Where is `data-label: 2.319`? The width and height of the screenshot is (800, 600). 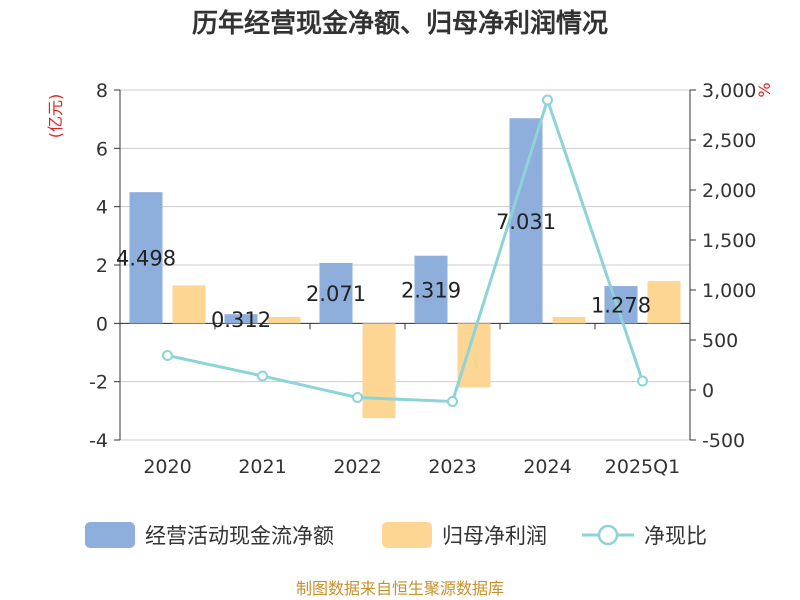
data-label: 2.319 is located at coordinates (431, 291).